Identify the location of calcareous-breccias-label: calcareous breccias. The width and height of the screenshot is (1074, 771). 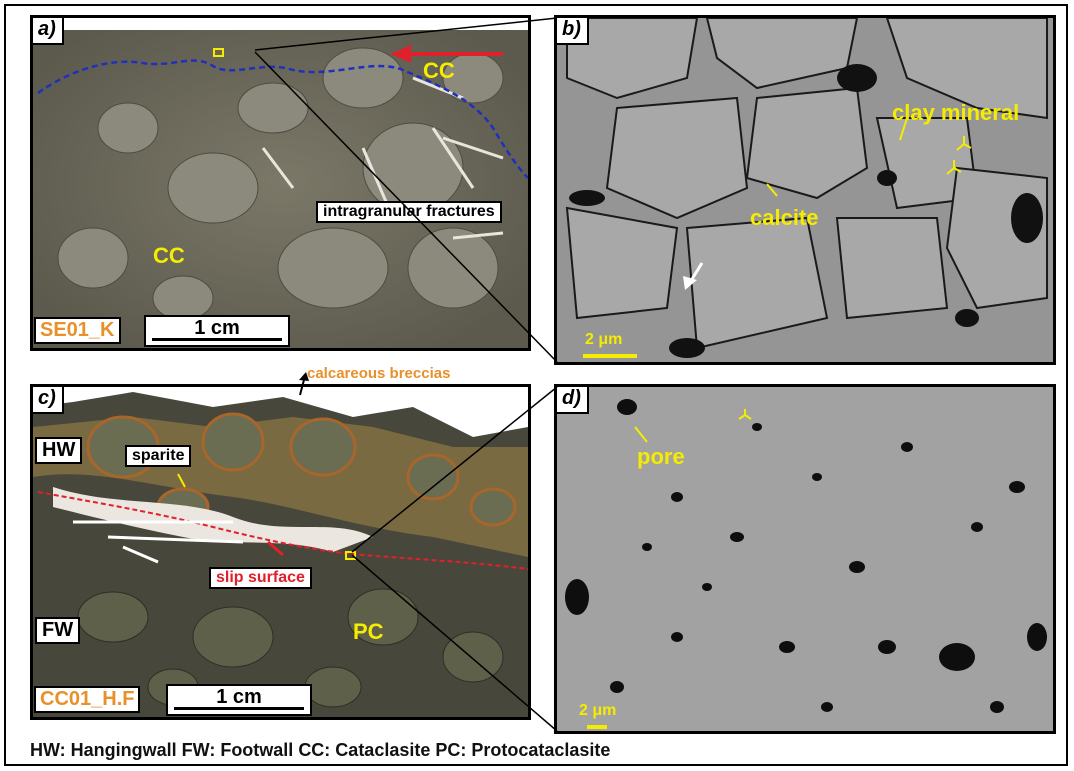
(379, 373).